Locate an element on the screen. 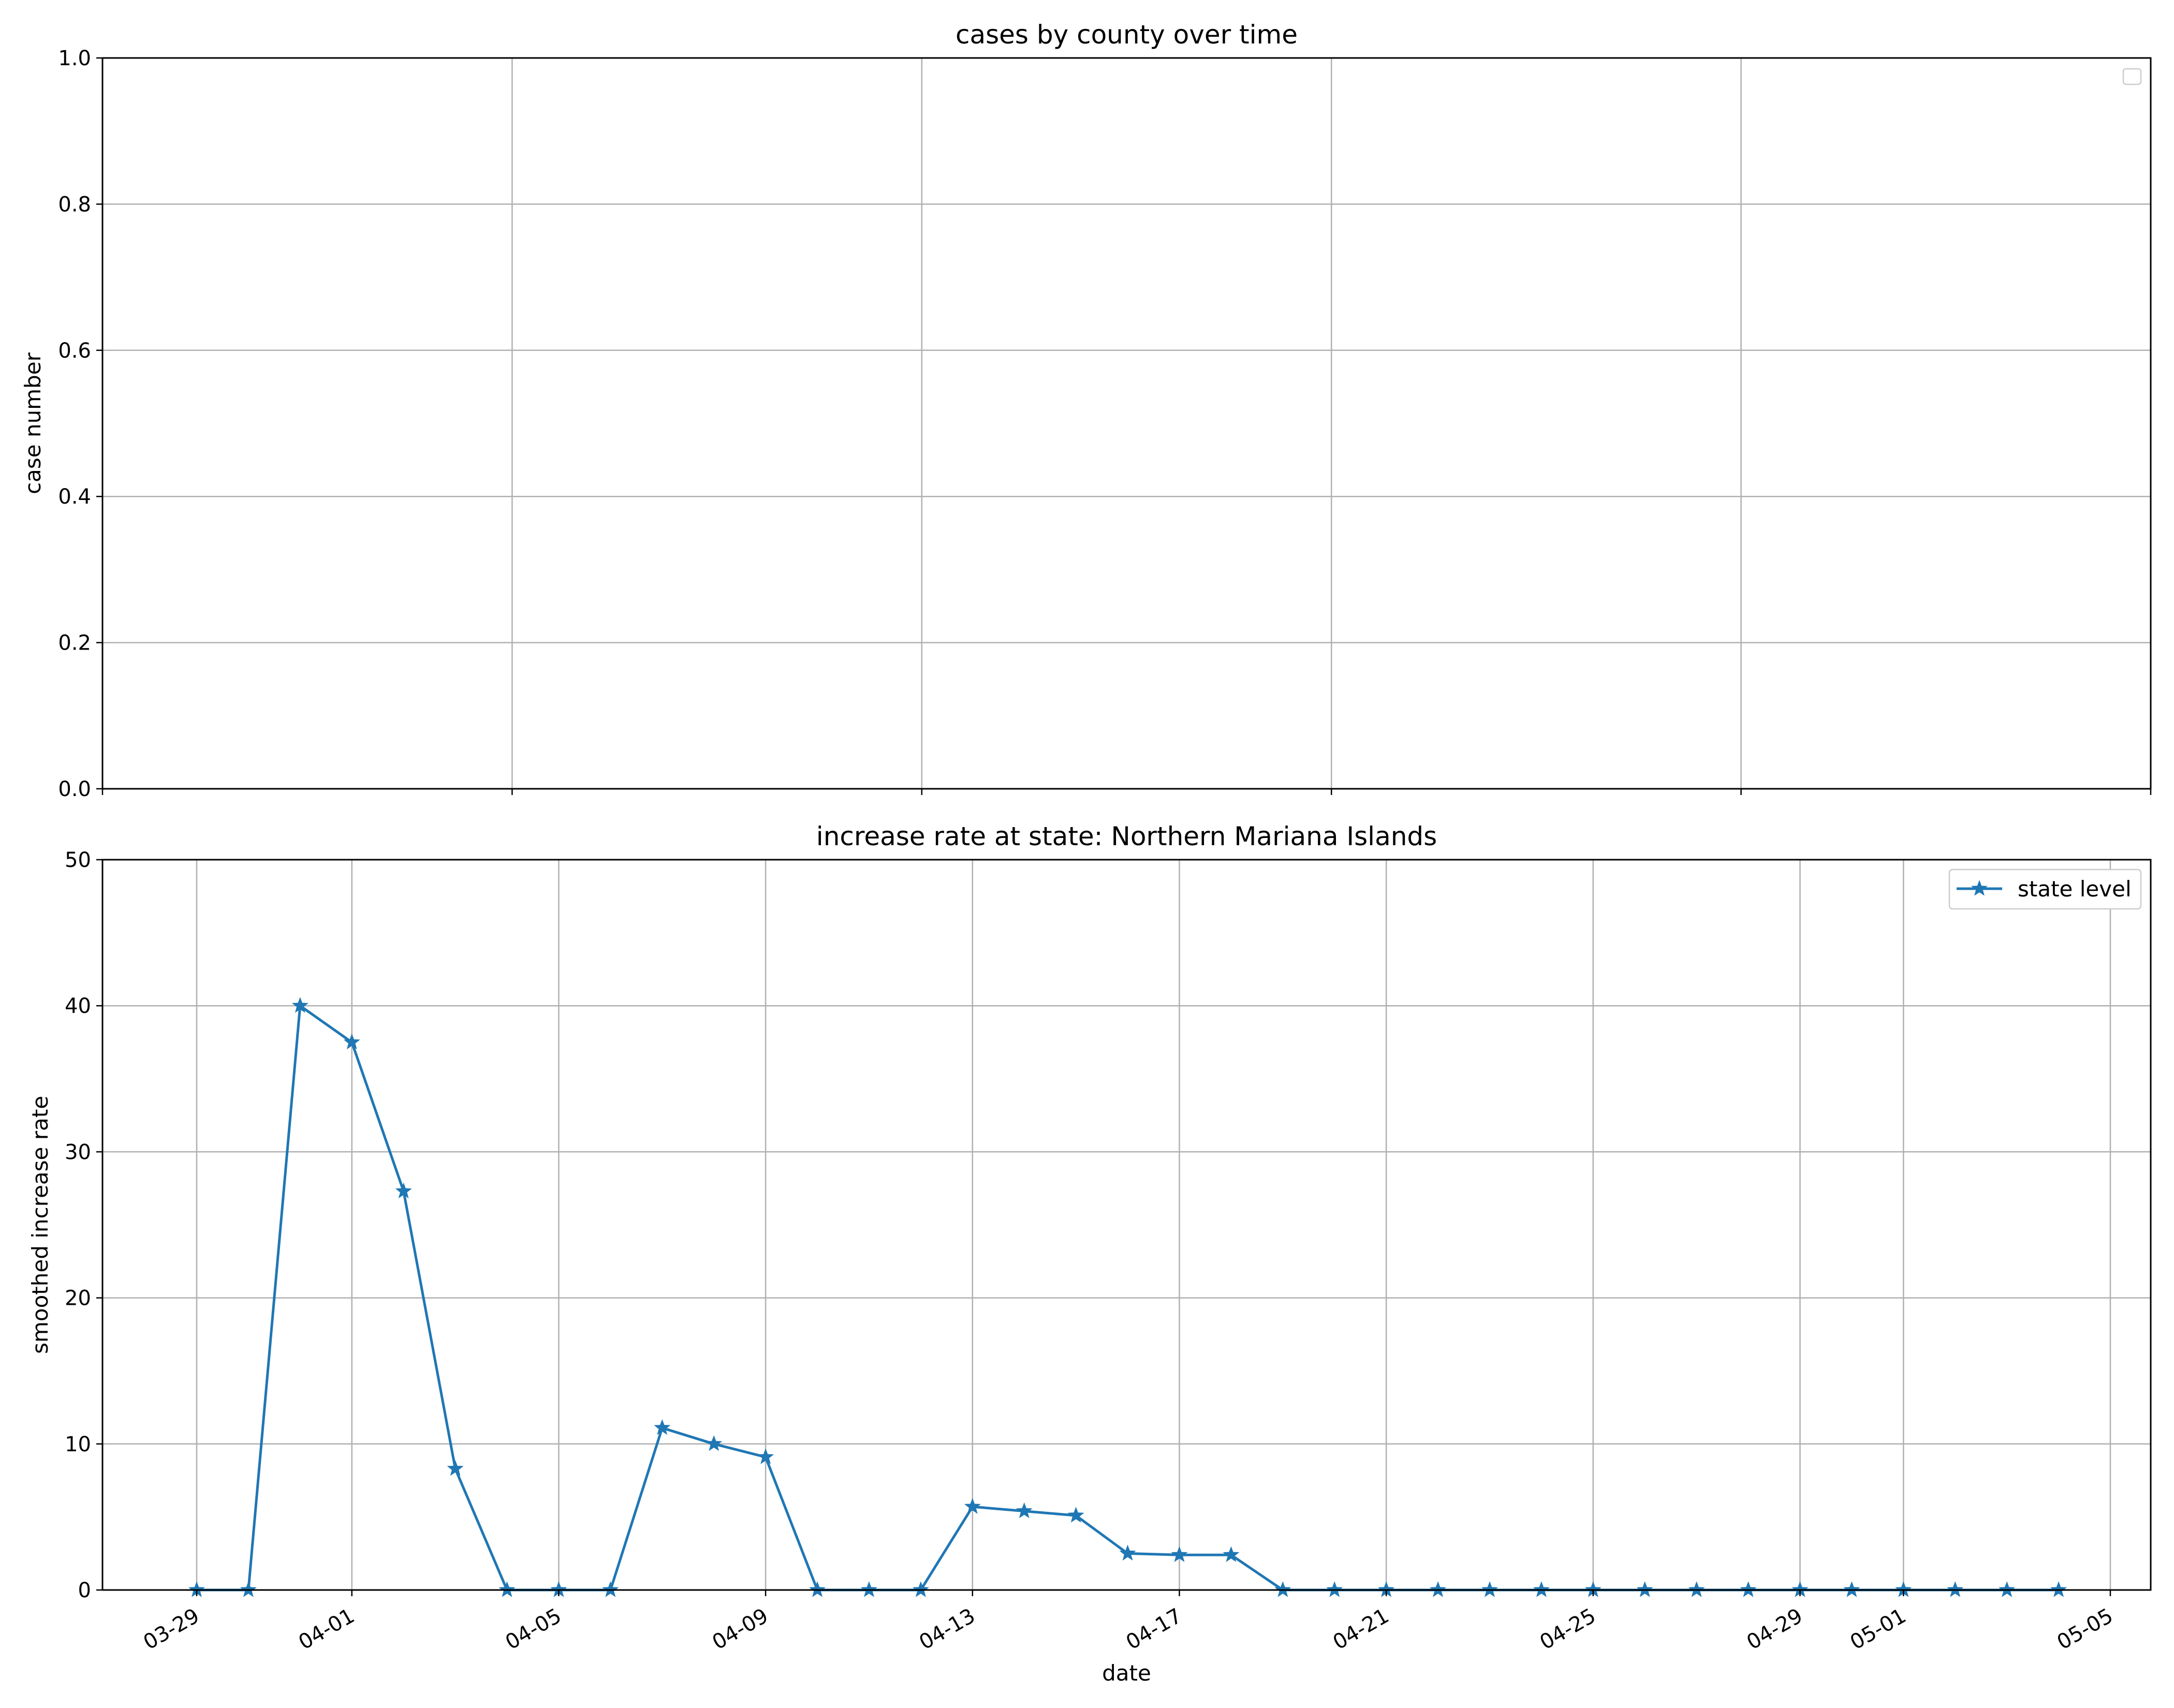 This screenshot has height=1708, width=2174. bottom-panel-x-axis-label: date is located at coordinates (1126, 1673).